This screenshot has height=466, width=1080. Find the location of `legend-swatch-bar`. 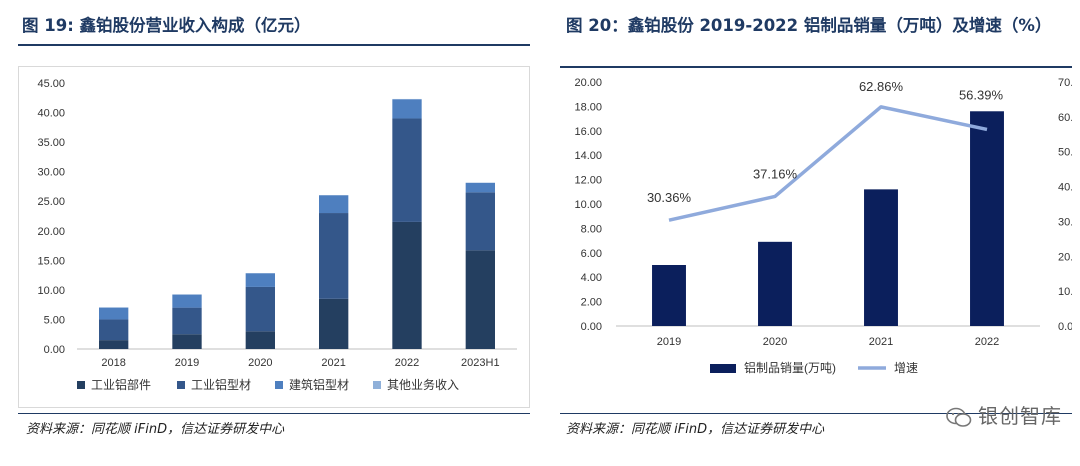

legend-swatch-bar is located at coordinates (723, 368).